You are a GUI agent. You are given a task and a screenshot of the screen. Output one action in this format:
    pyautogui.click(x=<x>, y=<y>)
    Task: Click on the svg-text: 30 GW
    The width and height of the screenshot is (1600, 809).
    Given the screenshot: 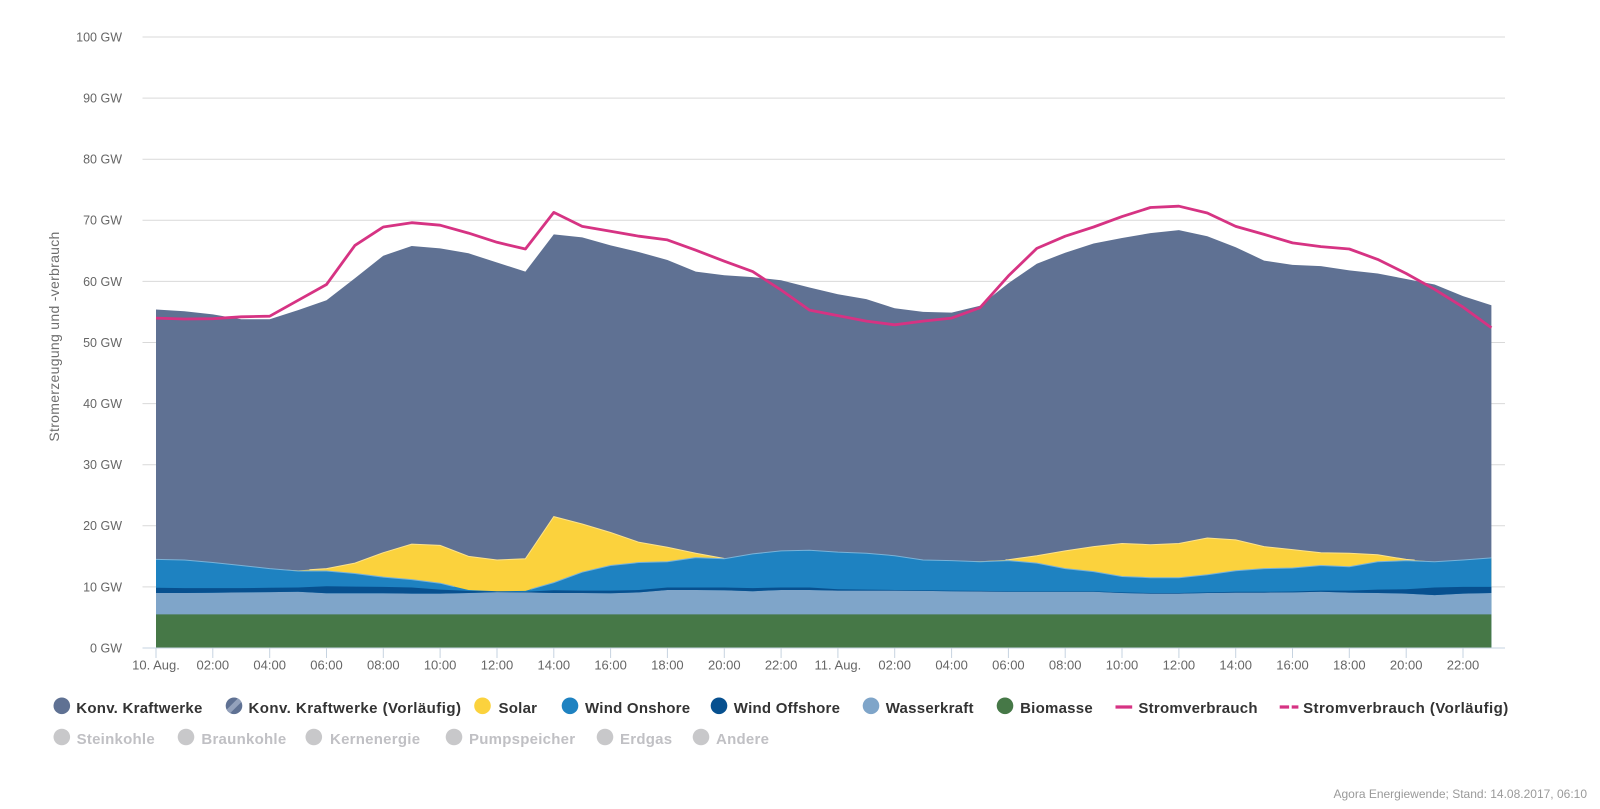 What is the action you would take?
    pyautogui.click(x=102, y=465)
    